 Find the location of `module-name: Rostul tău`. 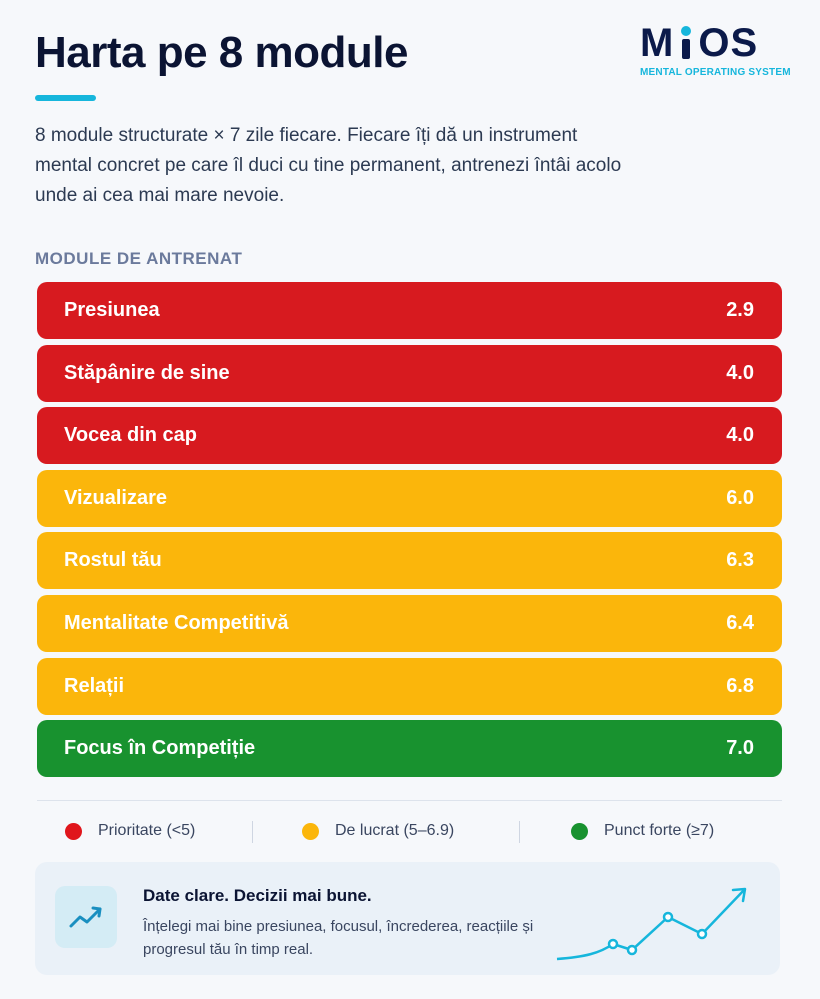

module-name: Rostul tău is located at coordinates (113, 560).